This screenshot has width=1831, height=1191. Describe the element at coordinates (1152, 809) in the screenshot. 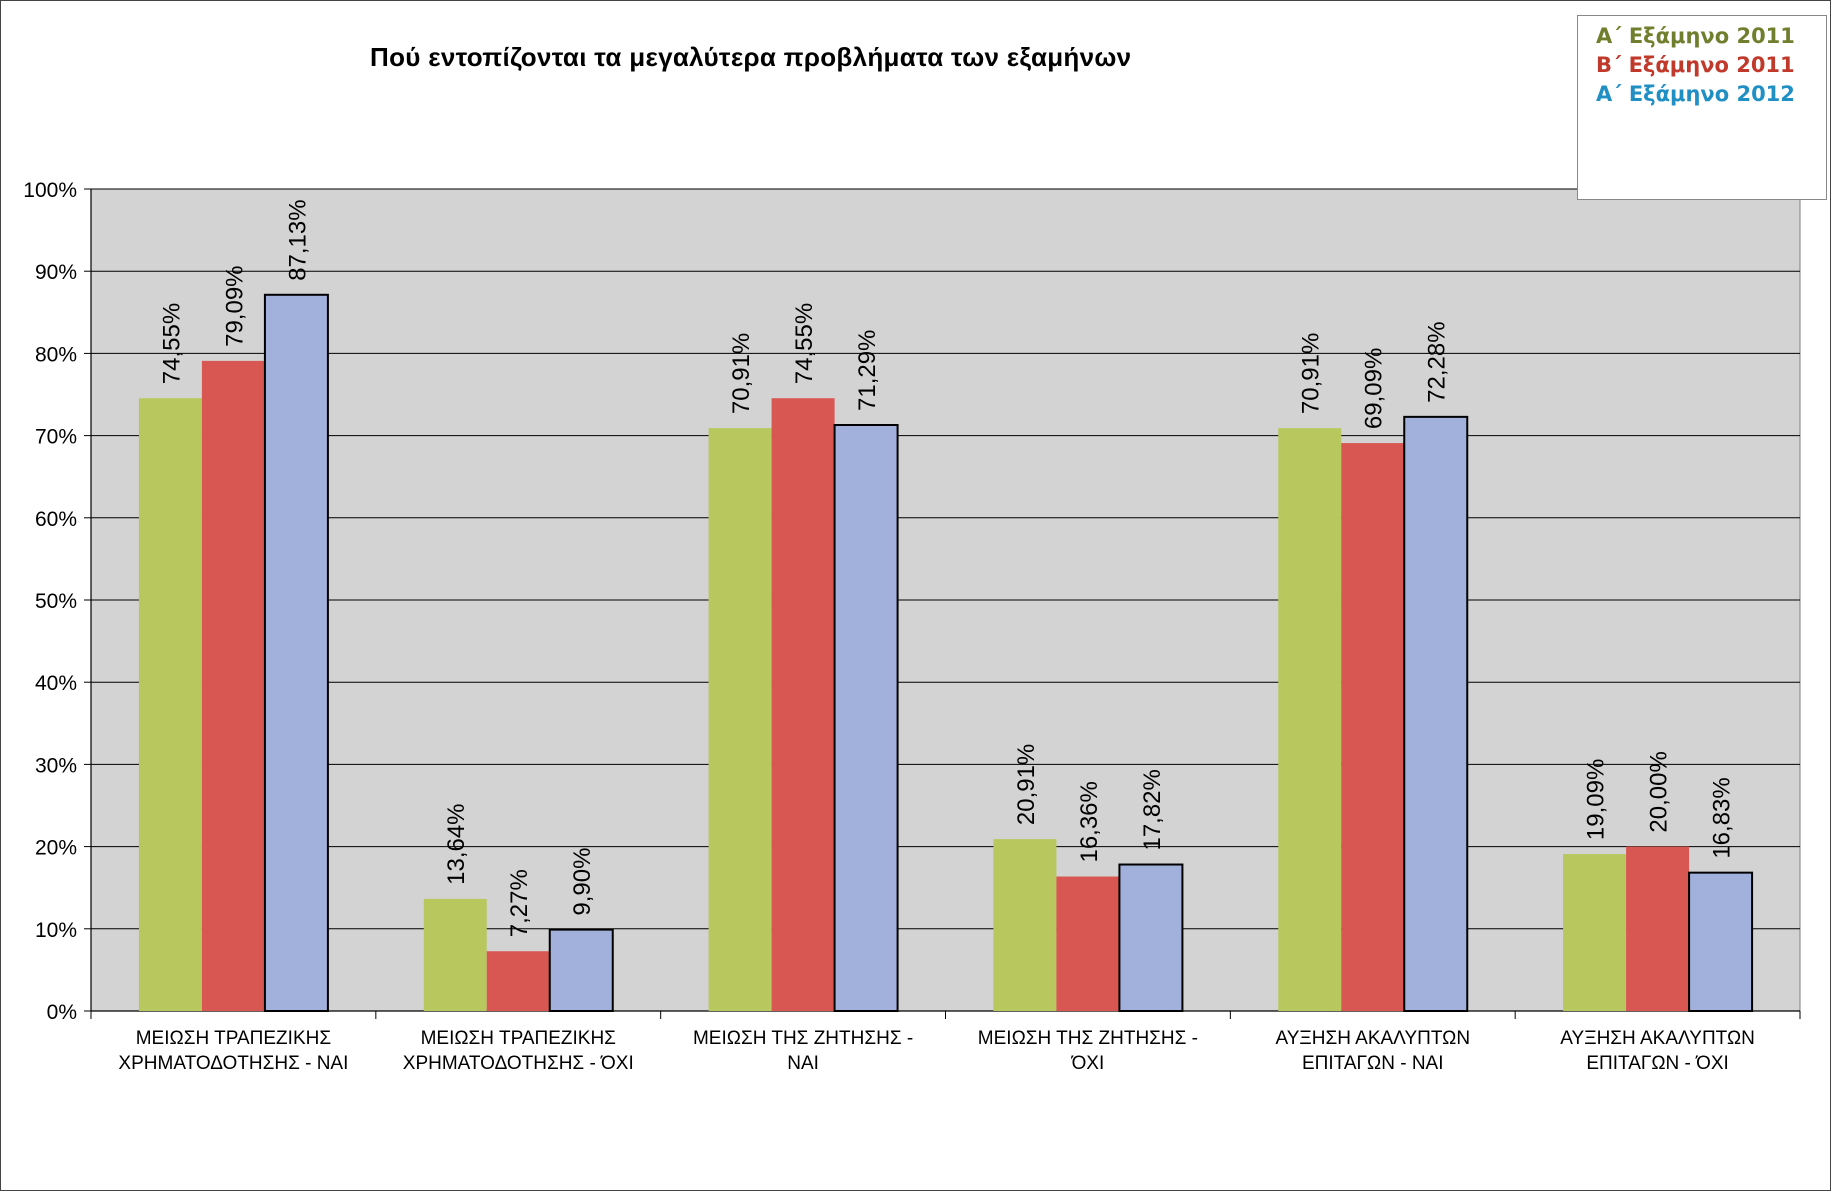

I see `data-label: 17,82%` at that location.